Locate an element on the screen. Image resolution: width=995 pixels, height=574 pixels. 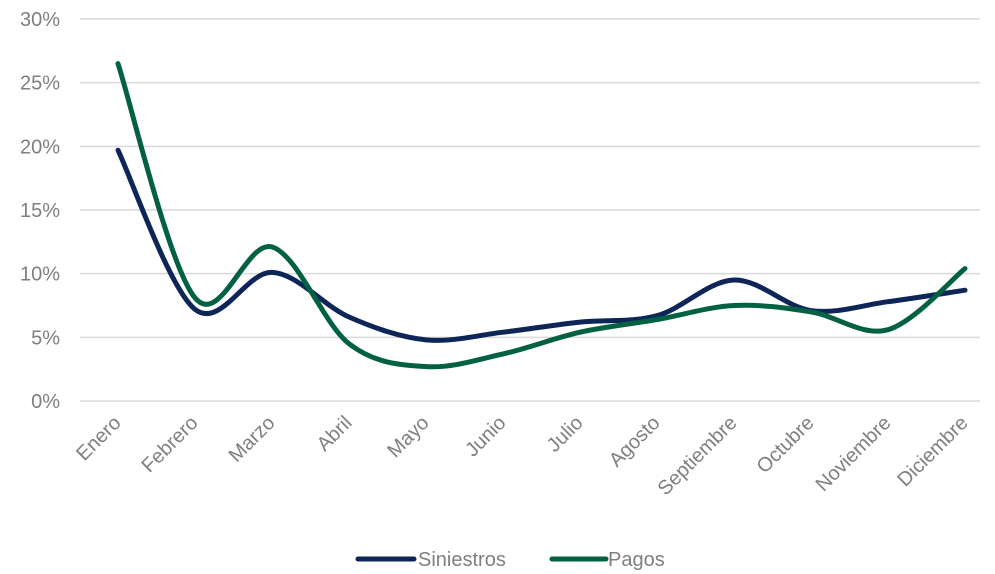
y-tick-label: 25% is located at coordinates (40, 84).